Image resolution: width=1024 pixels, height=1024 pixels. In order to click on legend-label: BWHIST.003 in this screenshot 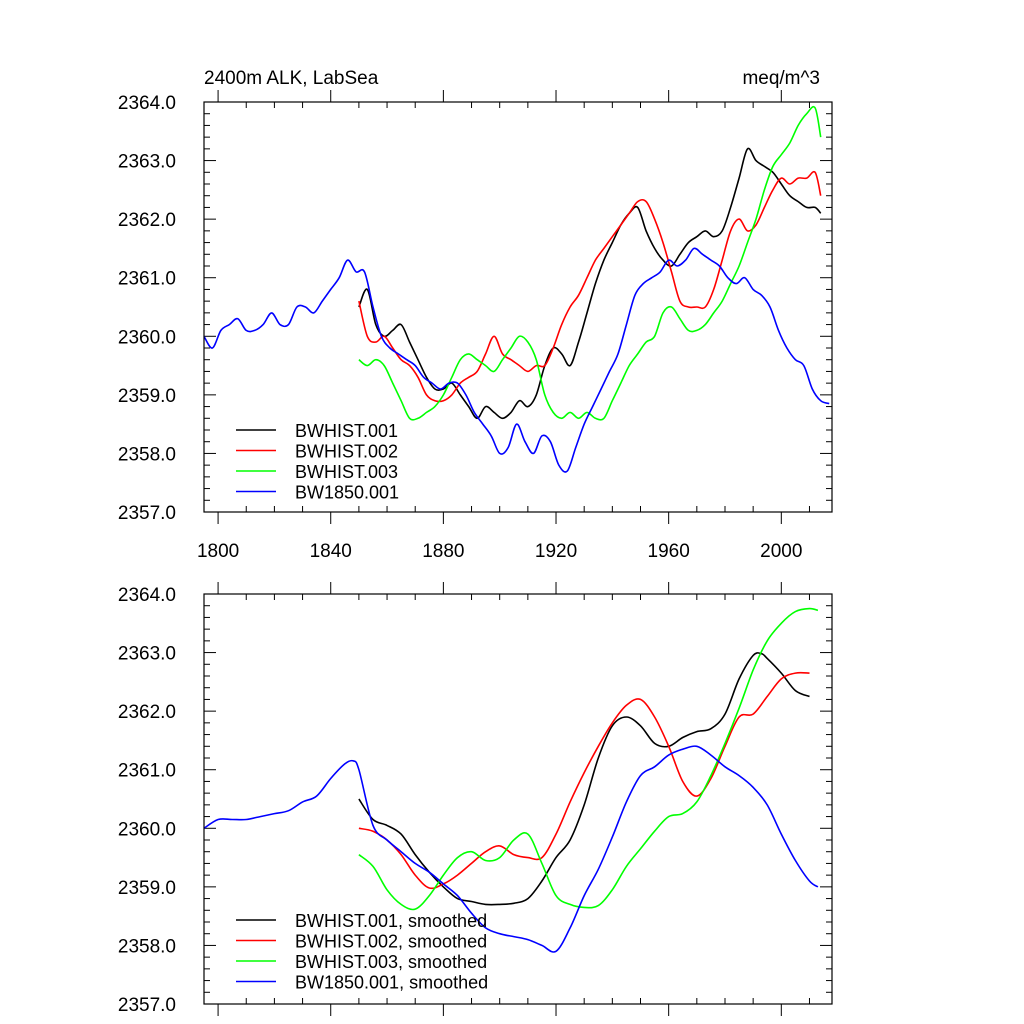, I will do `click(346, 472)`.